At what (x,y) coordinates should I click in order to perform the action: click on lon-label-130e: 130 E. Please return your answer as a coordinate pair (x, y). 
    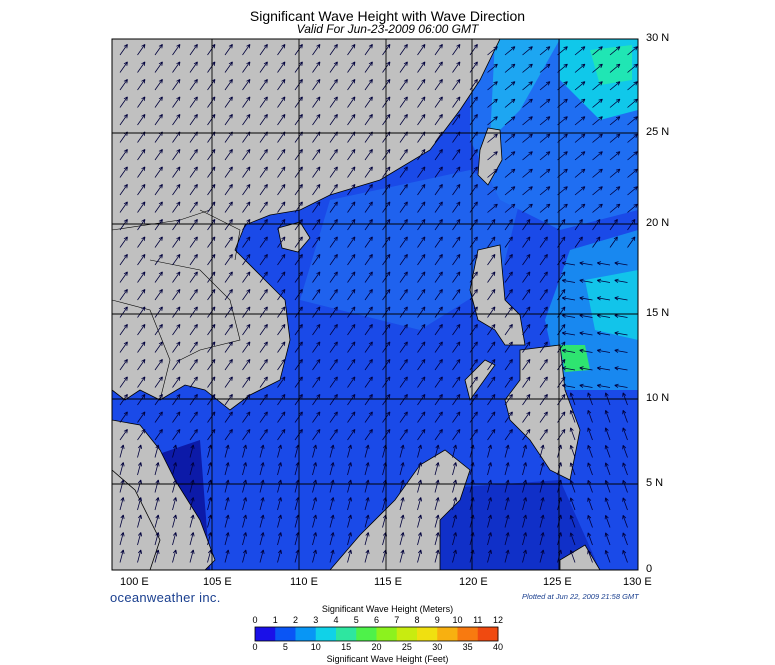
    Looking at the image, I should click on (637, 582).